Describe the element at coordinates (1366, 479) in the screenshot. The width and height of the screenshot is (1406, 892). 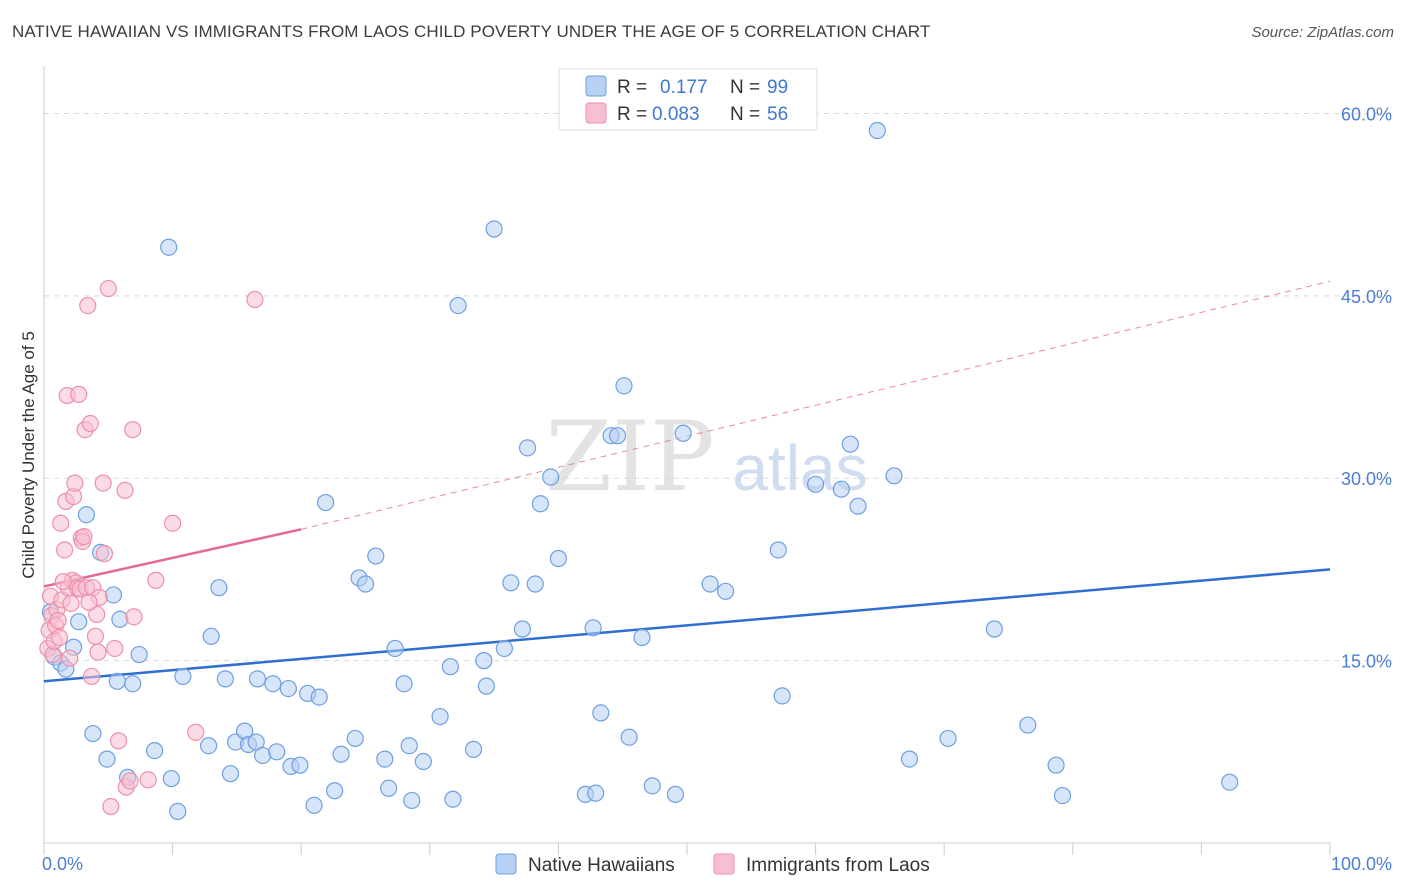
I see `y-tick-label: 30.0%` at that location.